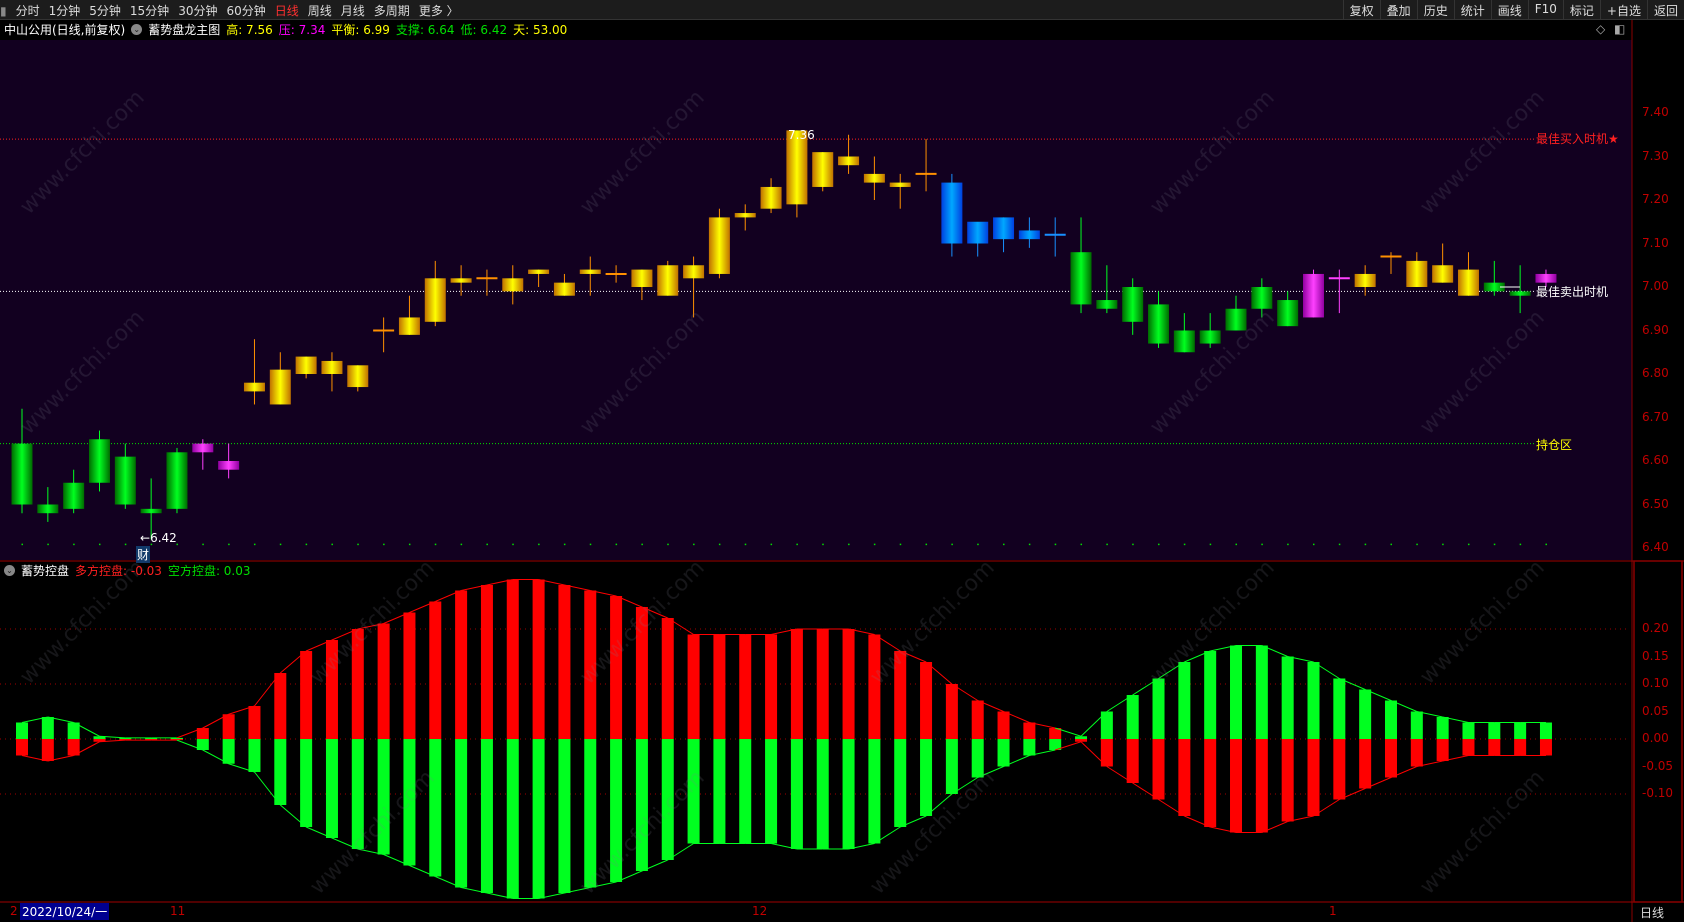 The width and height of the screenshot is (1684, 922). What do you see at coordinates (1581, 9) in the screenshot?
I see `toolbar-button: 标记` at bounding box center [1581, 9].